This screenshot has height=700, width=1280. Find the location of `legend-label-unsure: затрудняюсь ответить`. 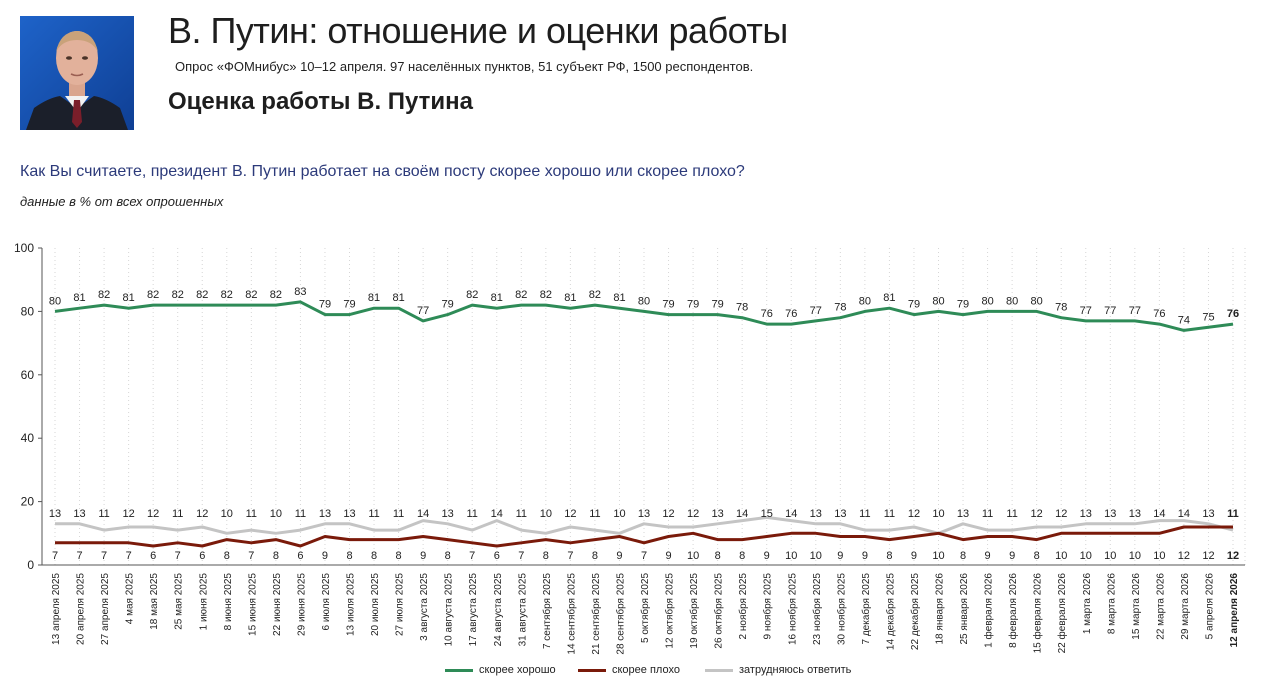

legend-label-unsure: затрудняюсь ответить is located at coordinates (795, 670).